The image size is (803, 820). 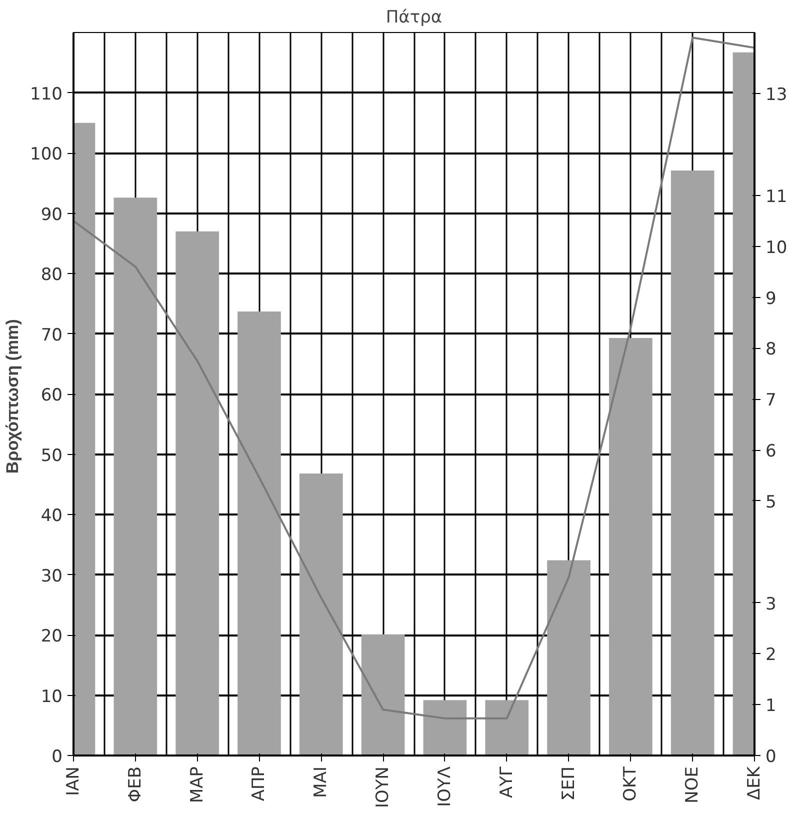 What do you see at coordinates (383, 787) in the screenshot?
I see `x-tick-label: ΙΟΥΝ` at bounding box center [383, 787].